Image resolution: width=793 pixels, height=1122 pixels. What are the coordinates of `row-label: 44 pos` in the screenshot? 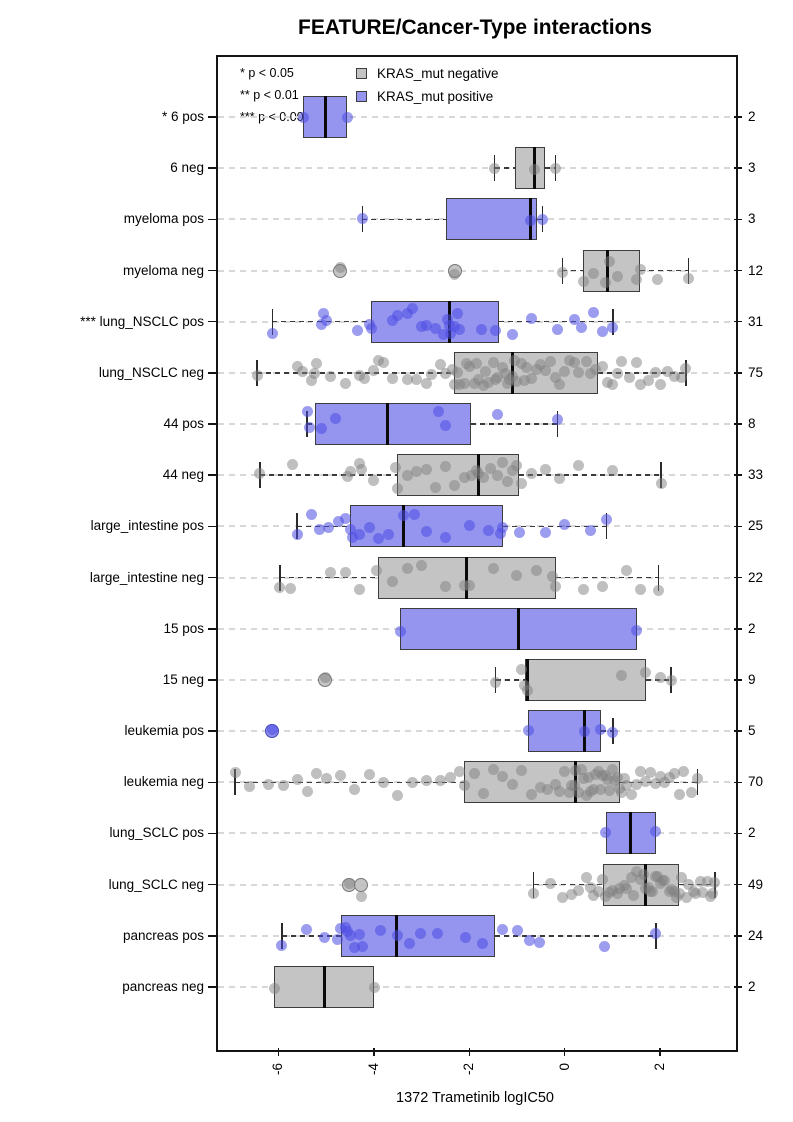 It's located at (183, 424).